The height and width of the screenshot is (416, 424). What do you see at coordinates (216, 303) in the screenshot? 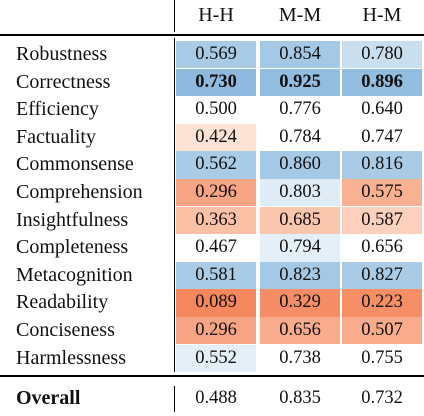
I see `cell-h-h: 0.089` at bounding box center [216, 303].